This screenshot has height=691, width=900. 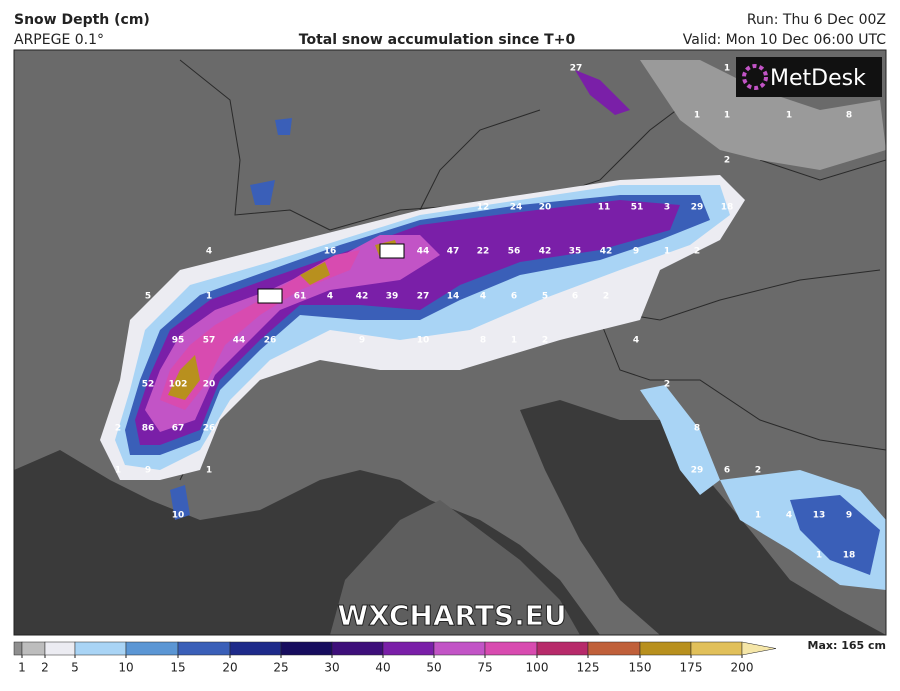 I want to click on map-label: 67, so click(x=178, y=429).